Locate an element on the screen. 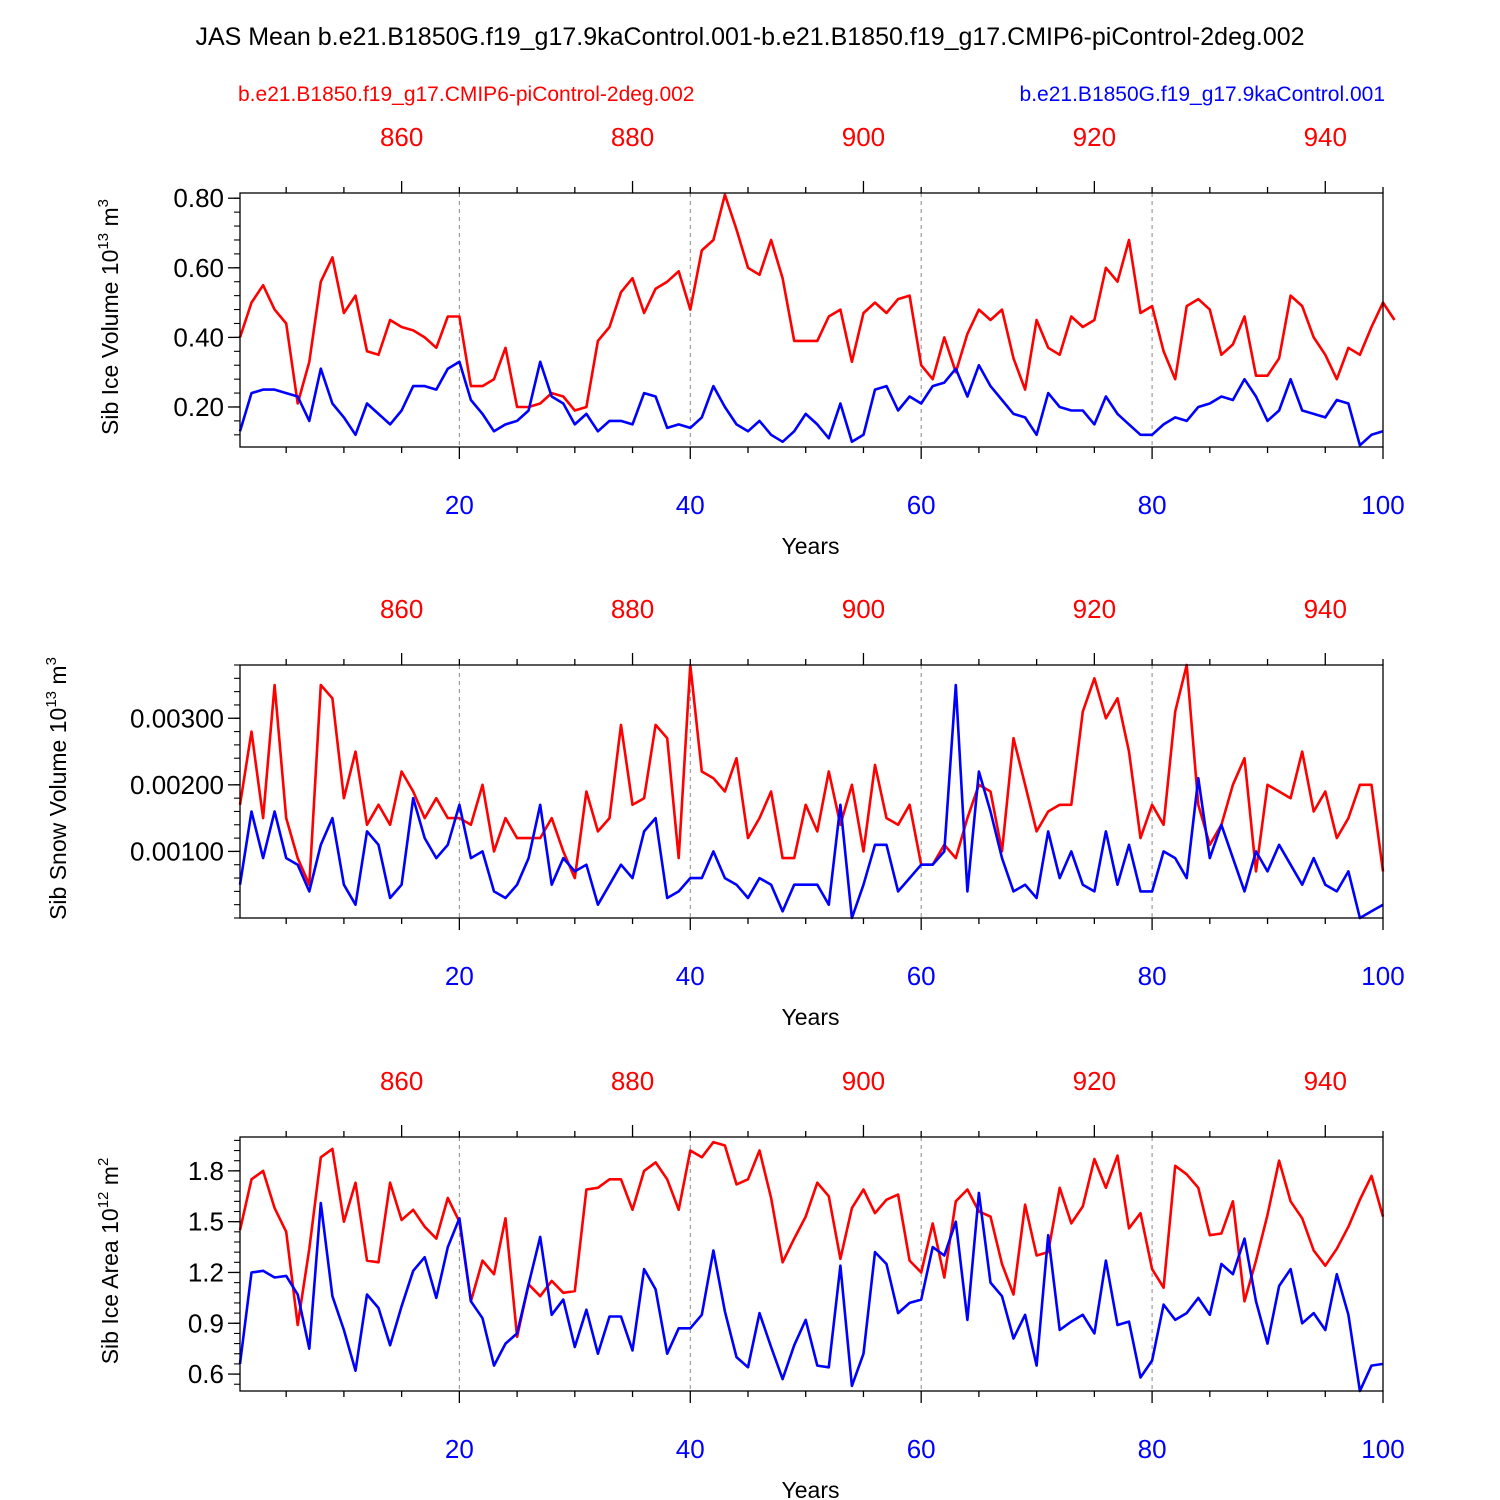 This screenshot has height=1500, width=1500. y-tick-label: 0.6 is located at coordinates (206, 1374).